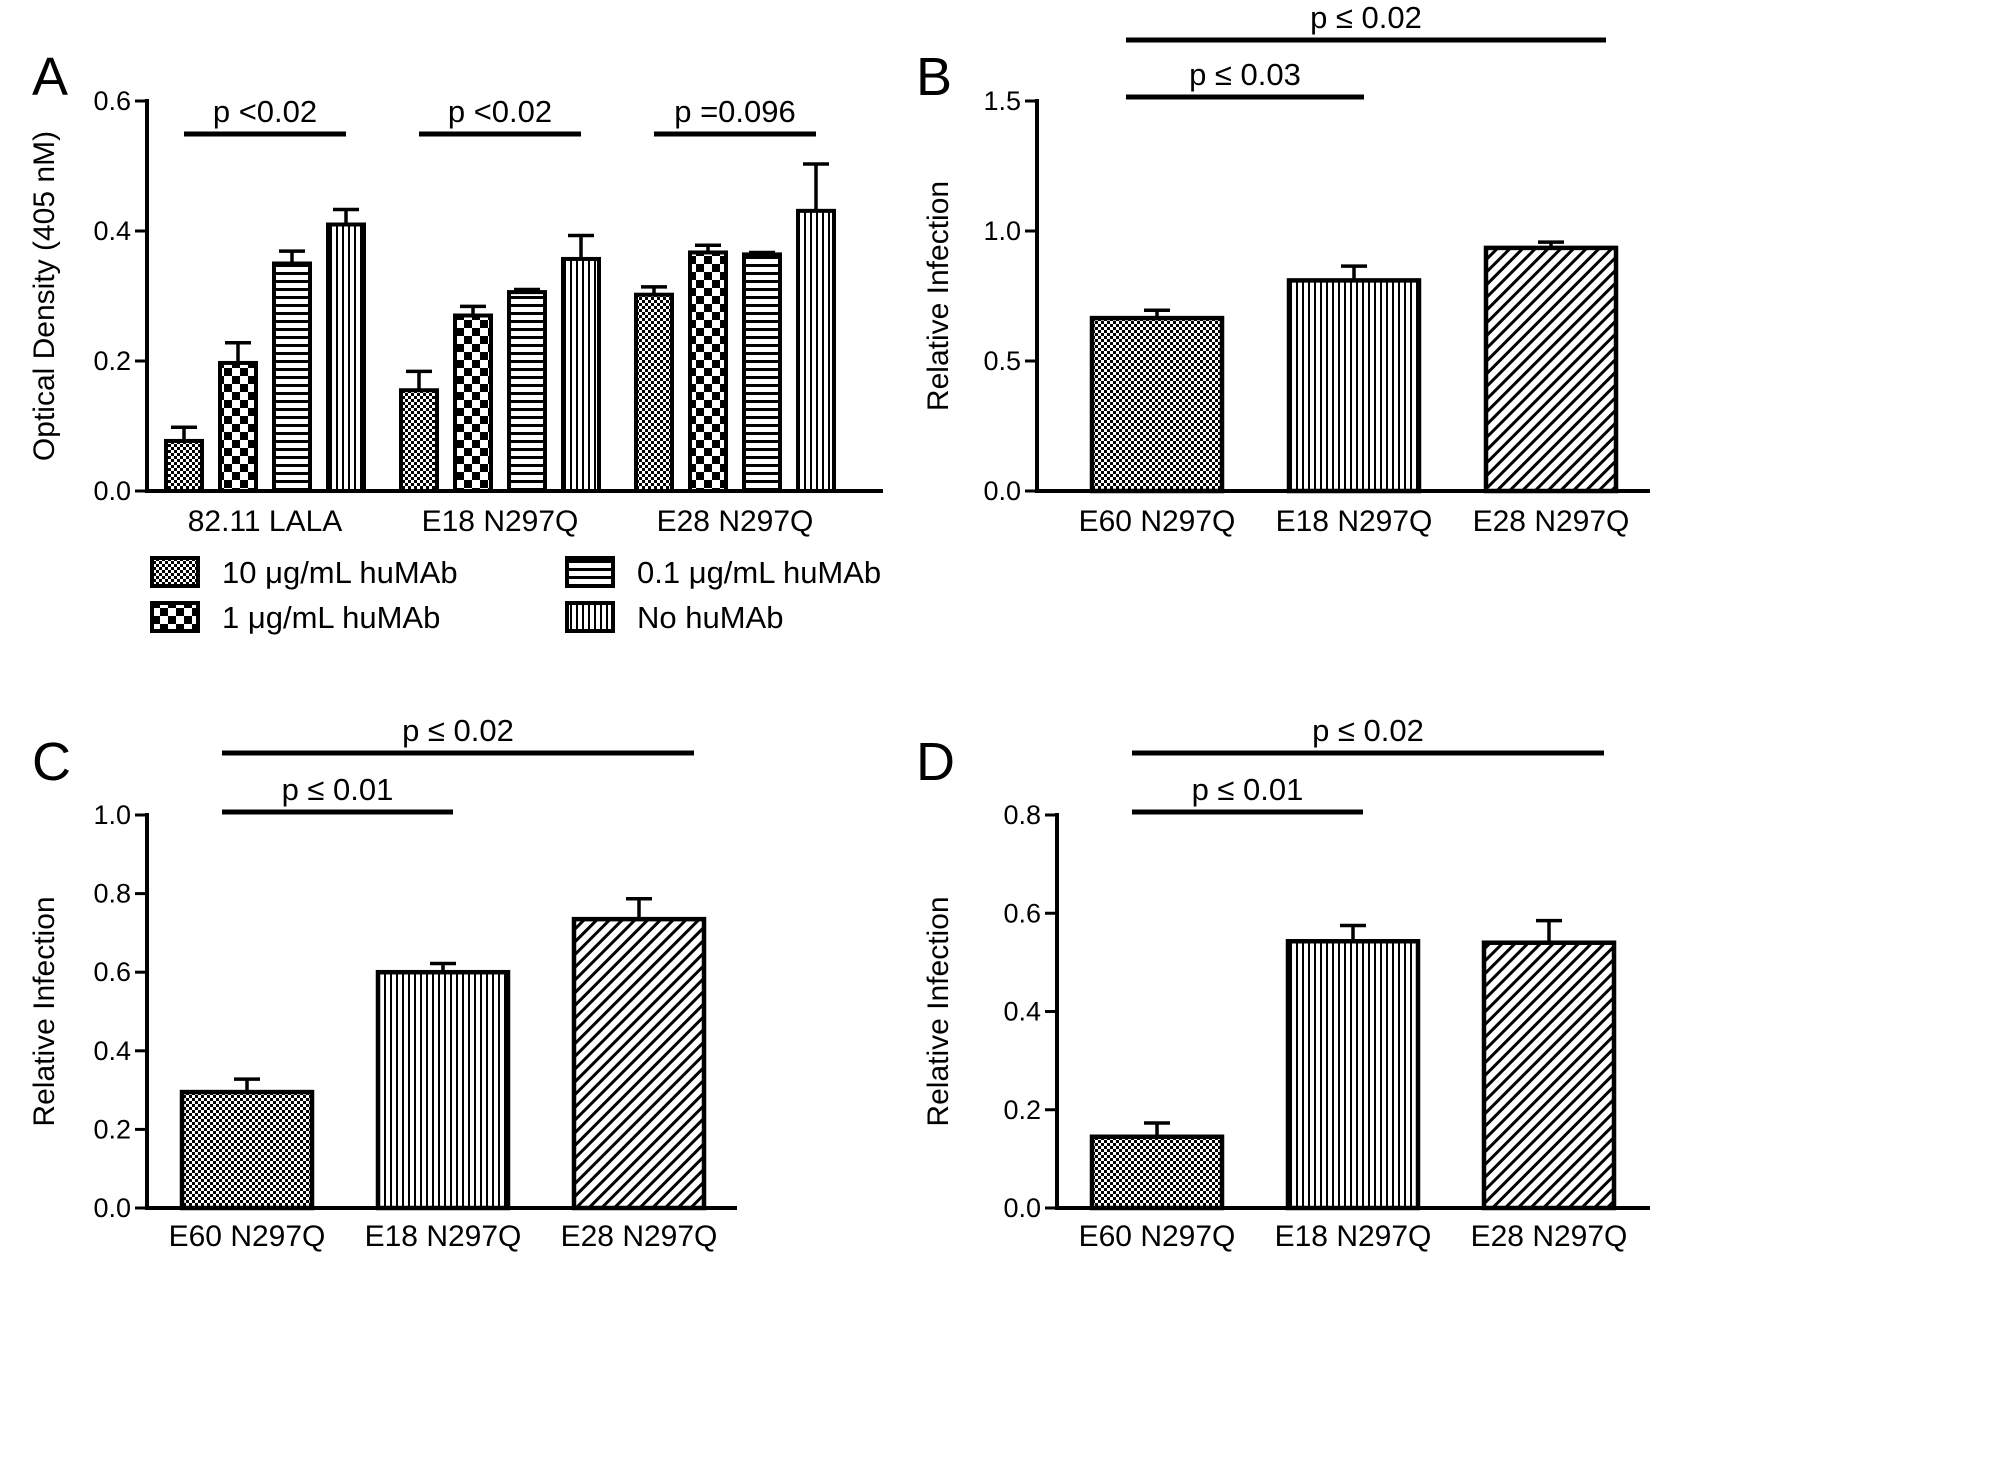 The height and width of the screenshot is (1477, 2000). Describe the element at coordinates (331, 617) in the screenshot. I see `legend-label: 1 μg/mL huMAb` at that location.